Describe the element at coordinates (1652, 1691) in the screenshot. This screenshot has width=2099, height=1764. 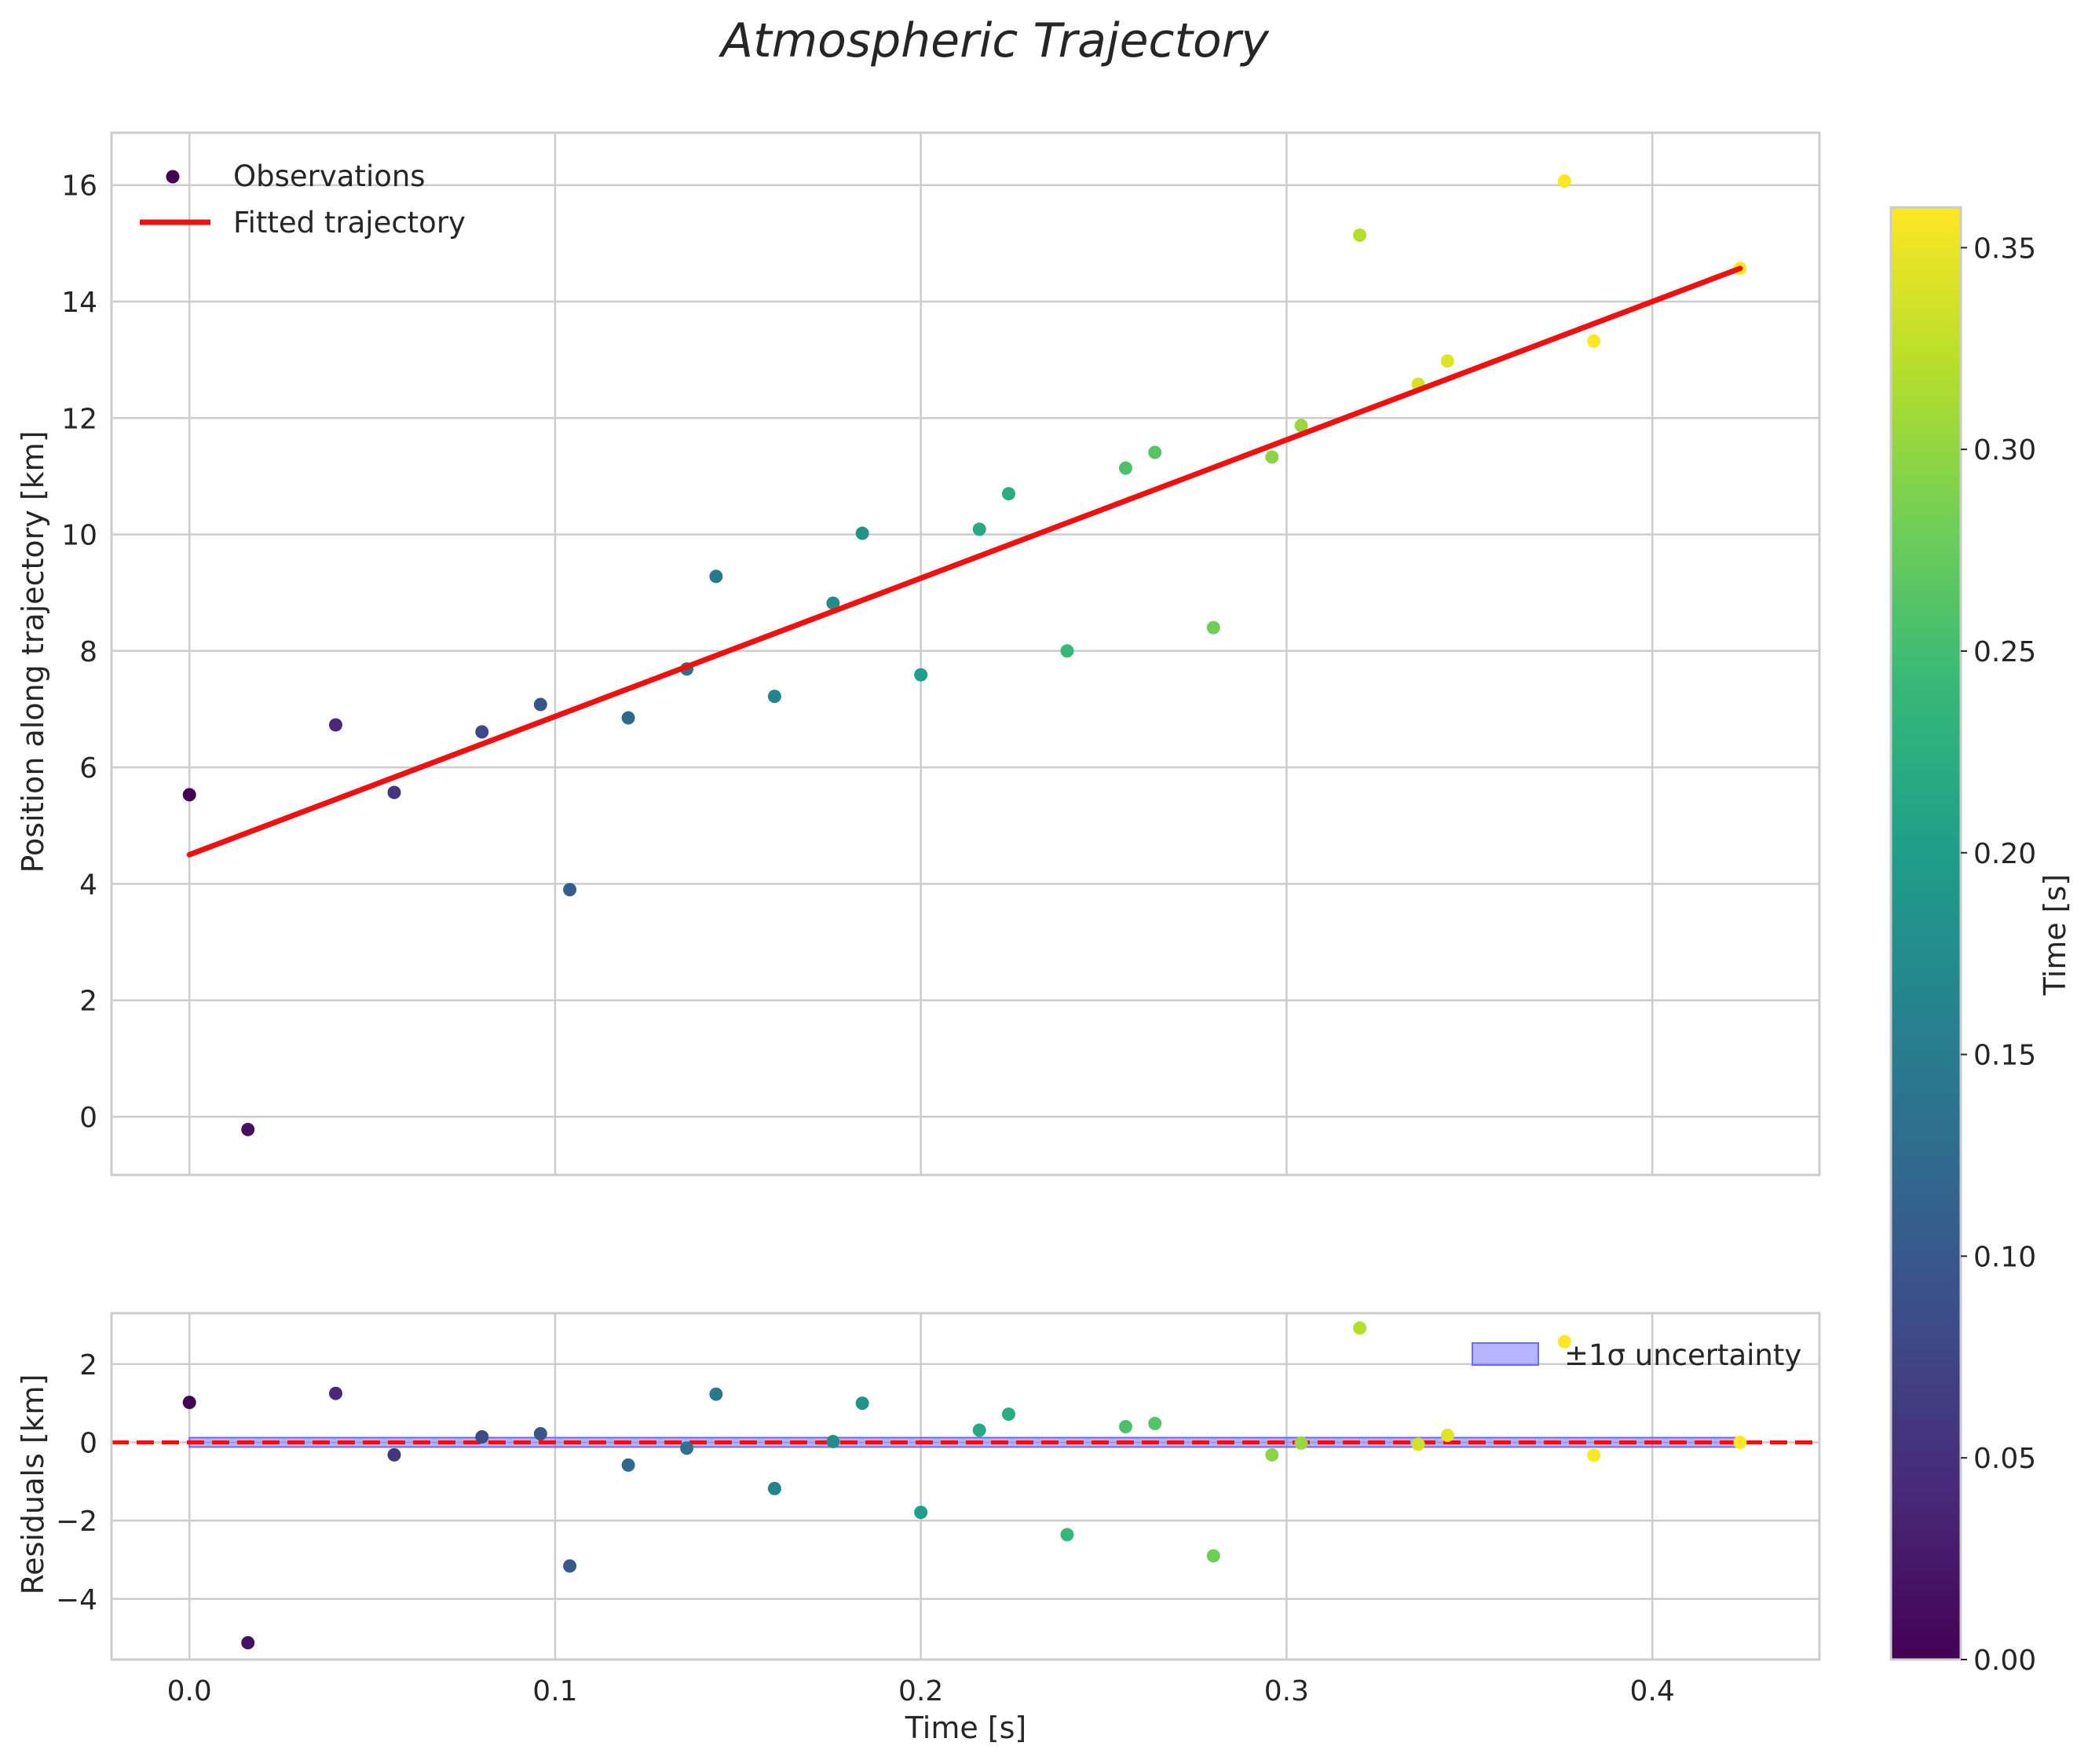
I see `x-tick-label: 0.4` at that location.